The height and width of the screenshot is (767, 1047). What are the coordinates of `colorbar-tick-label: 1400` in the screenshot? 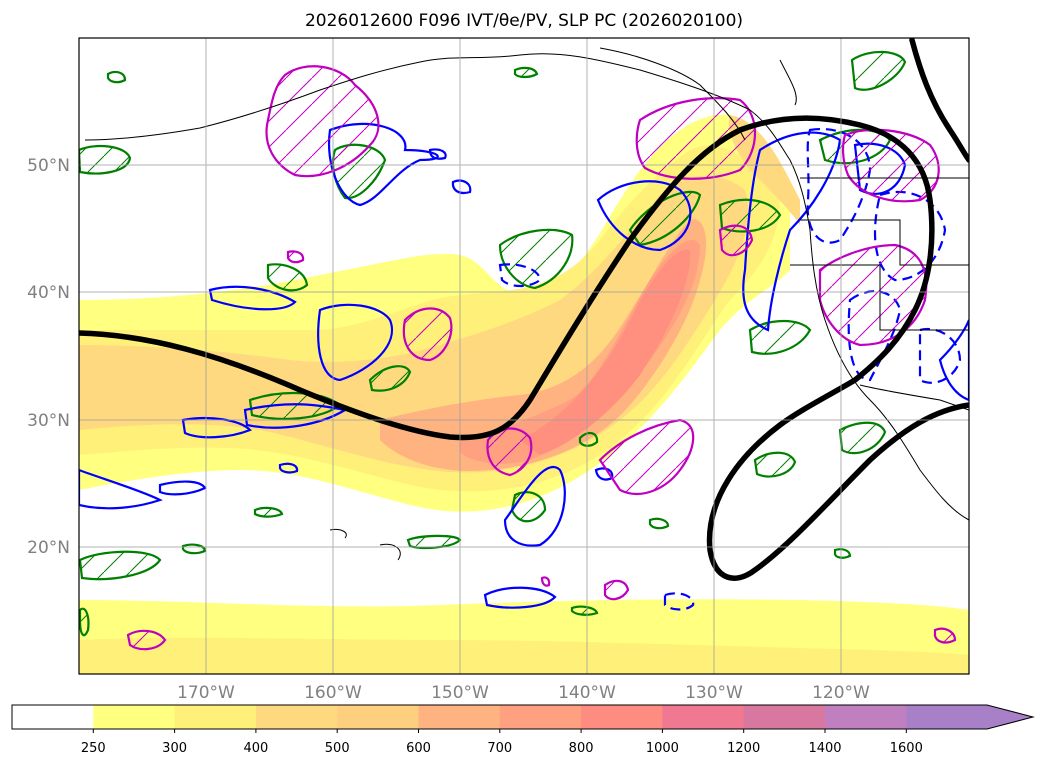 It's located at (824, 748).